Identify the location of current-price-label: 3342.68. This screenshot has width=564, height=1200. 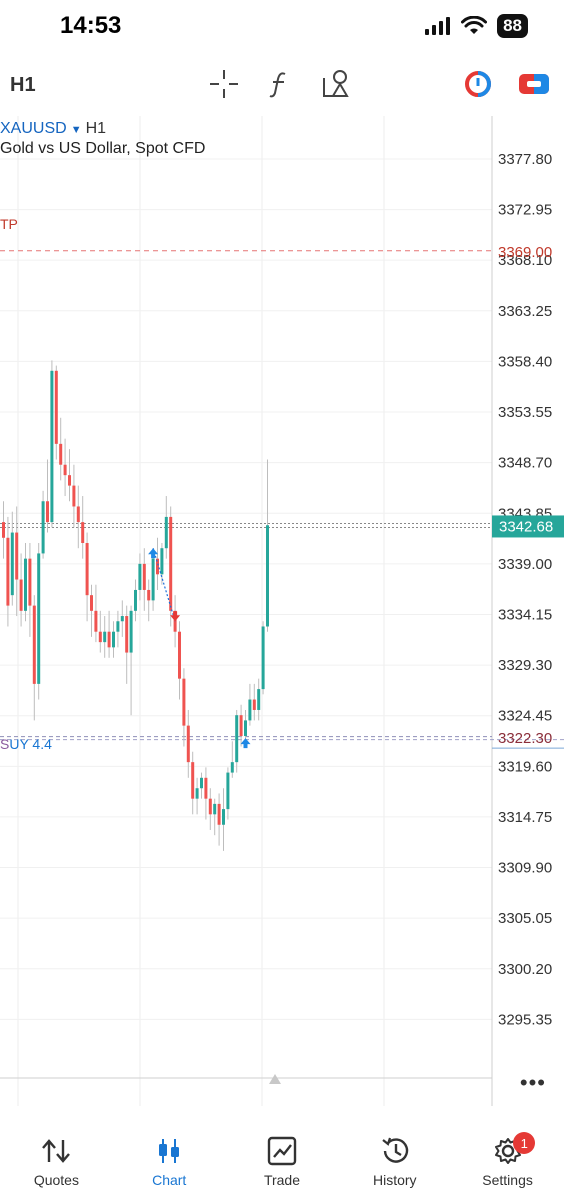
(526, 526).